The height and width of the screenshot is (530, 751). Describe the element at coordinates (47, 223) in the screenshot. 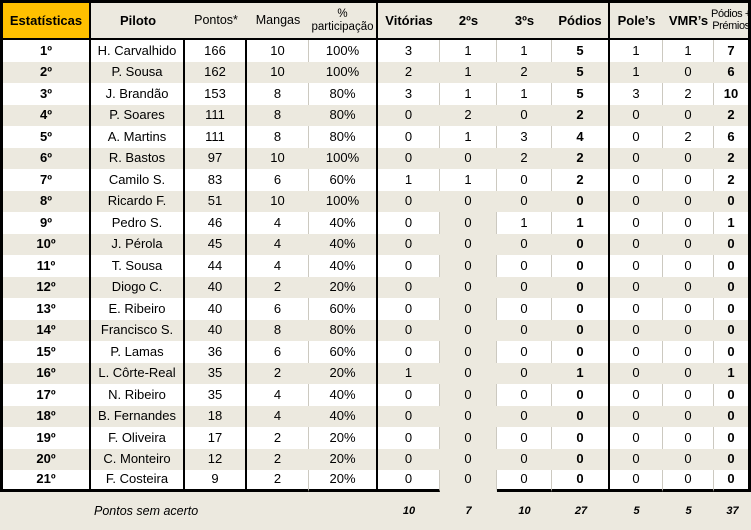

I see `cell-position: 9º` at that location.